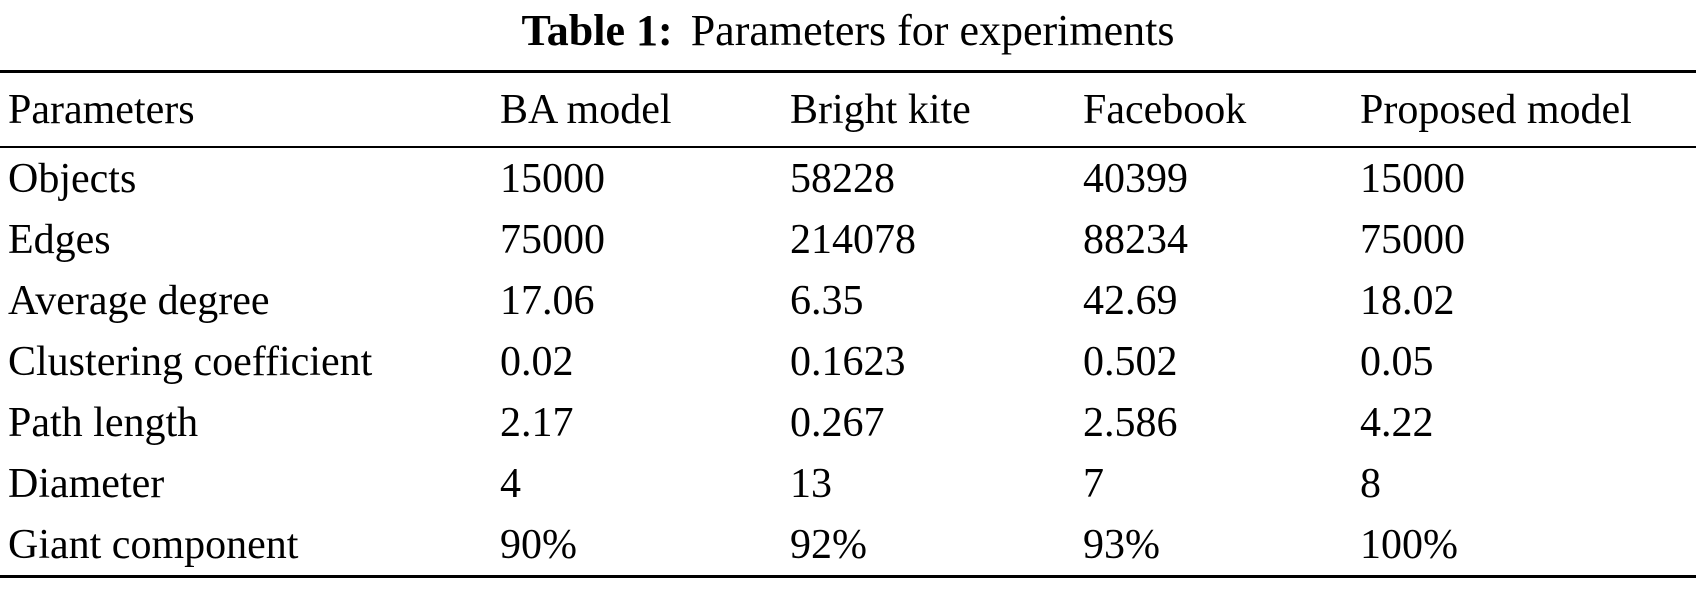 The width and height of the screenshot is (1696, 596). What do you see at coordinates (538, 544) in the screenshot?
I see `cell-value: 90%` at bounding box center [538, 544].